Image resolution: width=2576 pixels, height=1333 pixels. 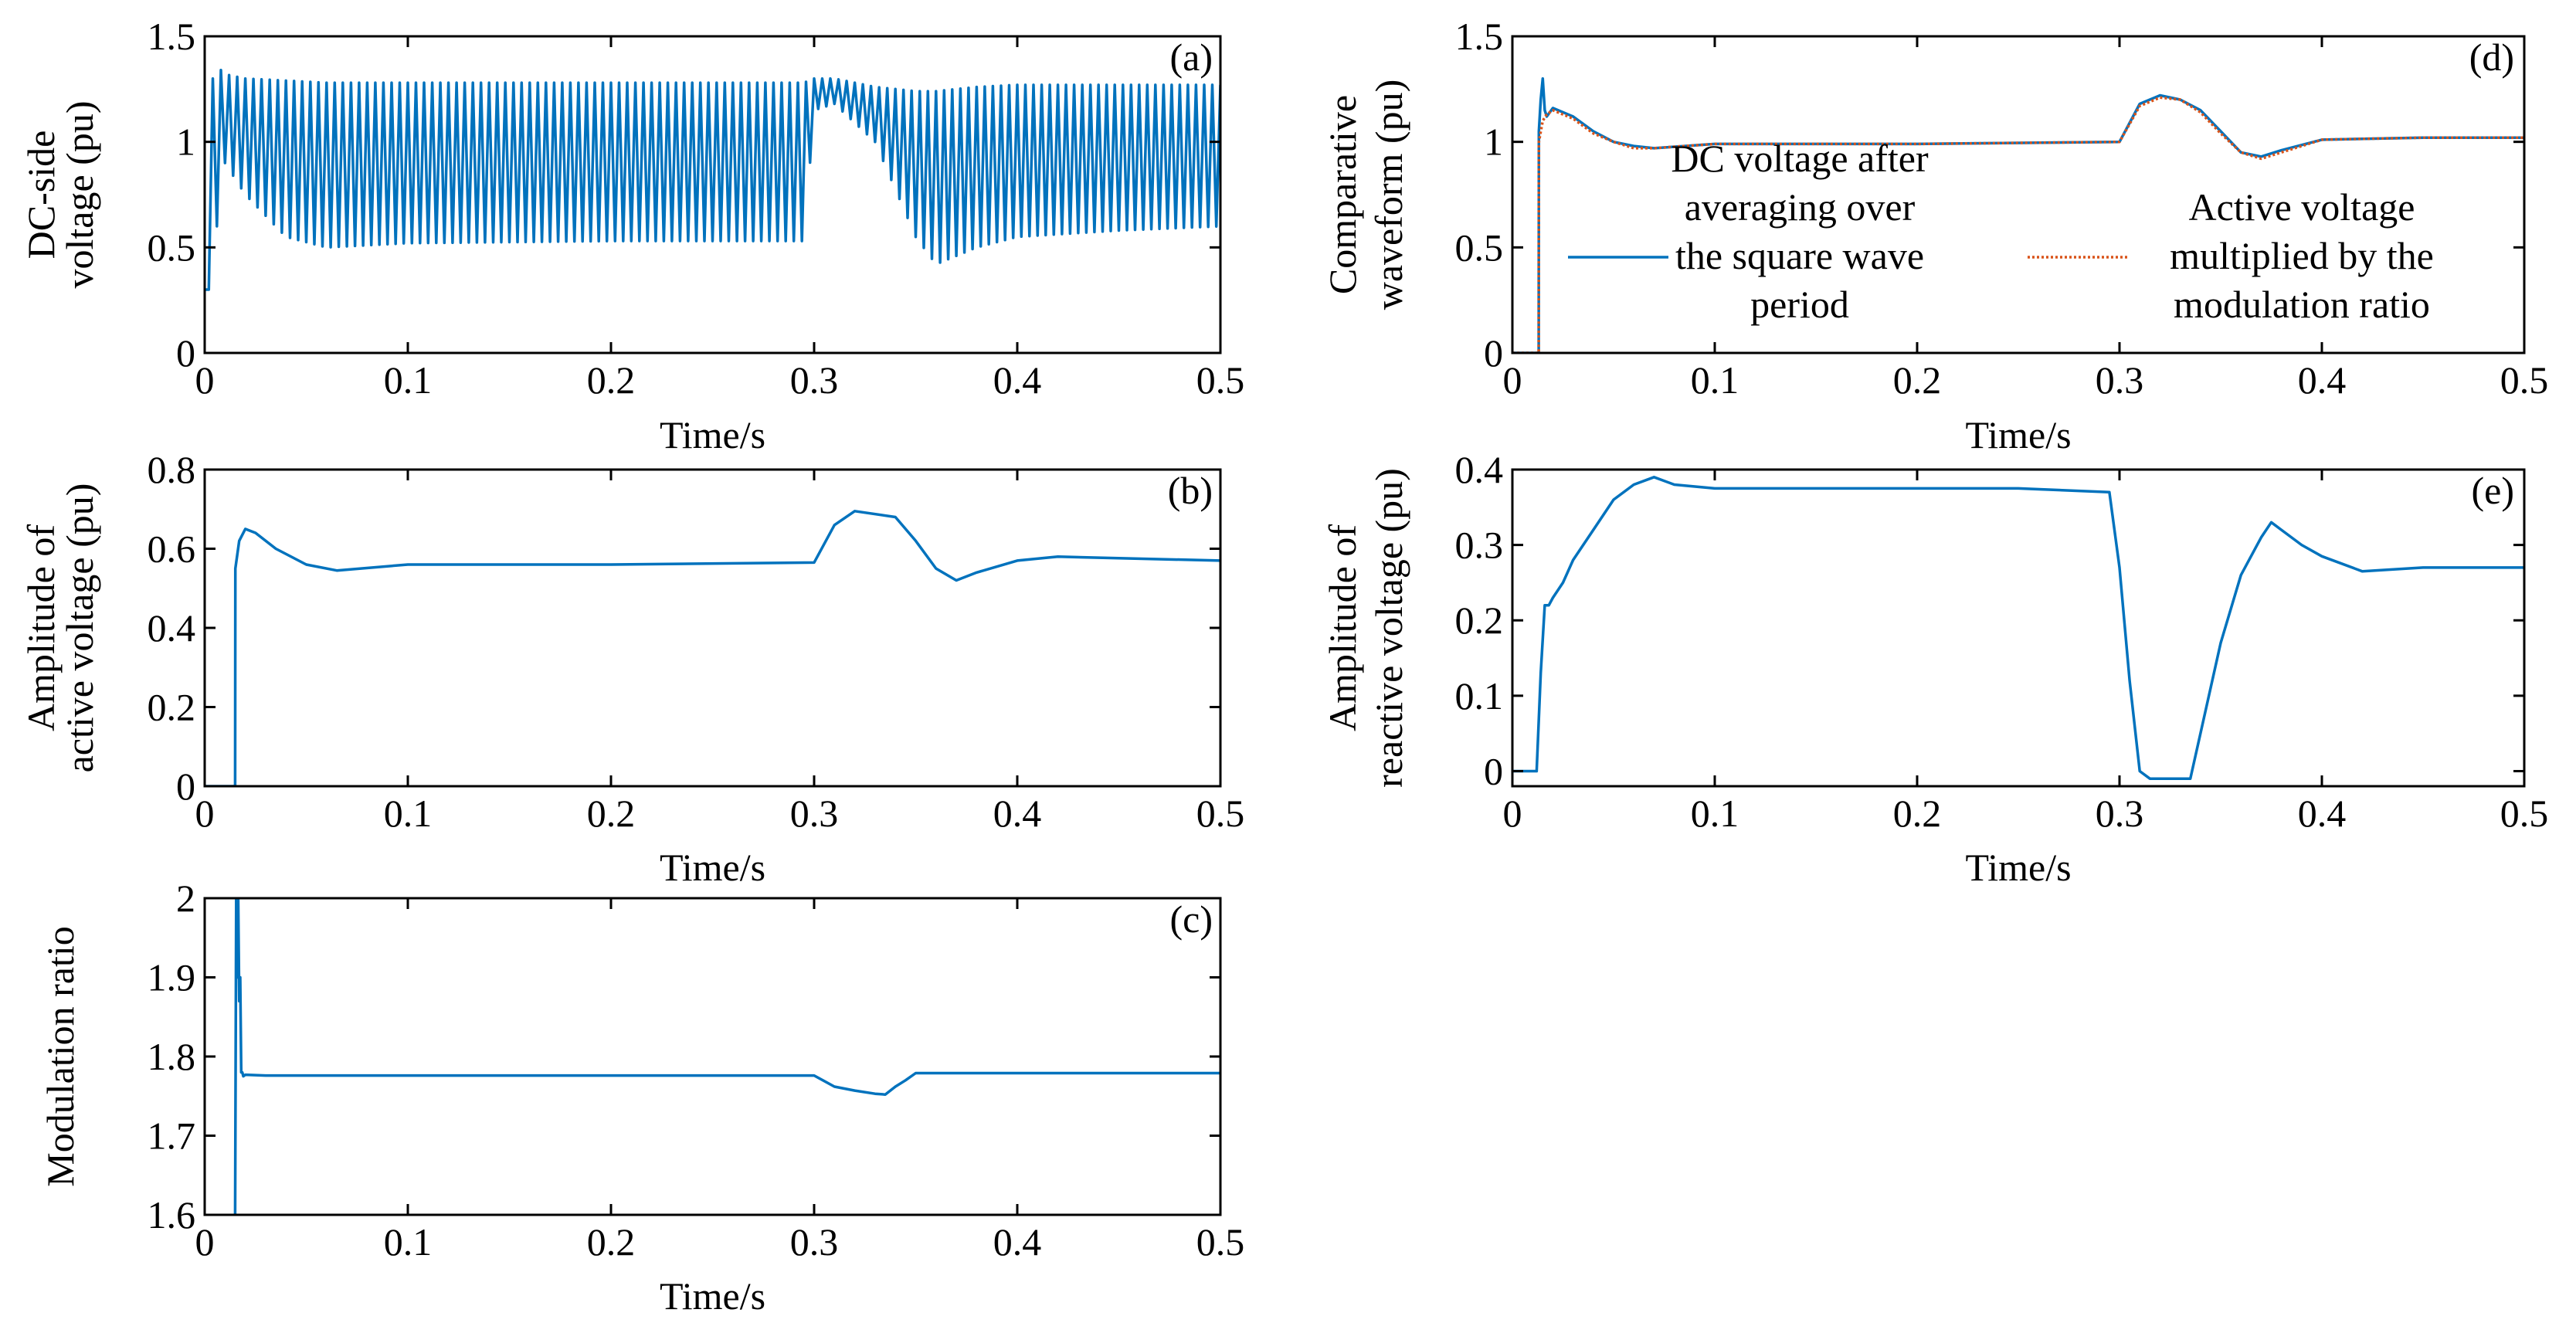 I want to click on y-axis-title-b-0: Amplitude of, so click(x=41, y=627).